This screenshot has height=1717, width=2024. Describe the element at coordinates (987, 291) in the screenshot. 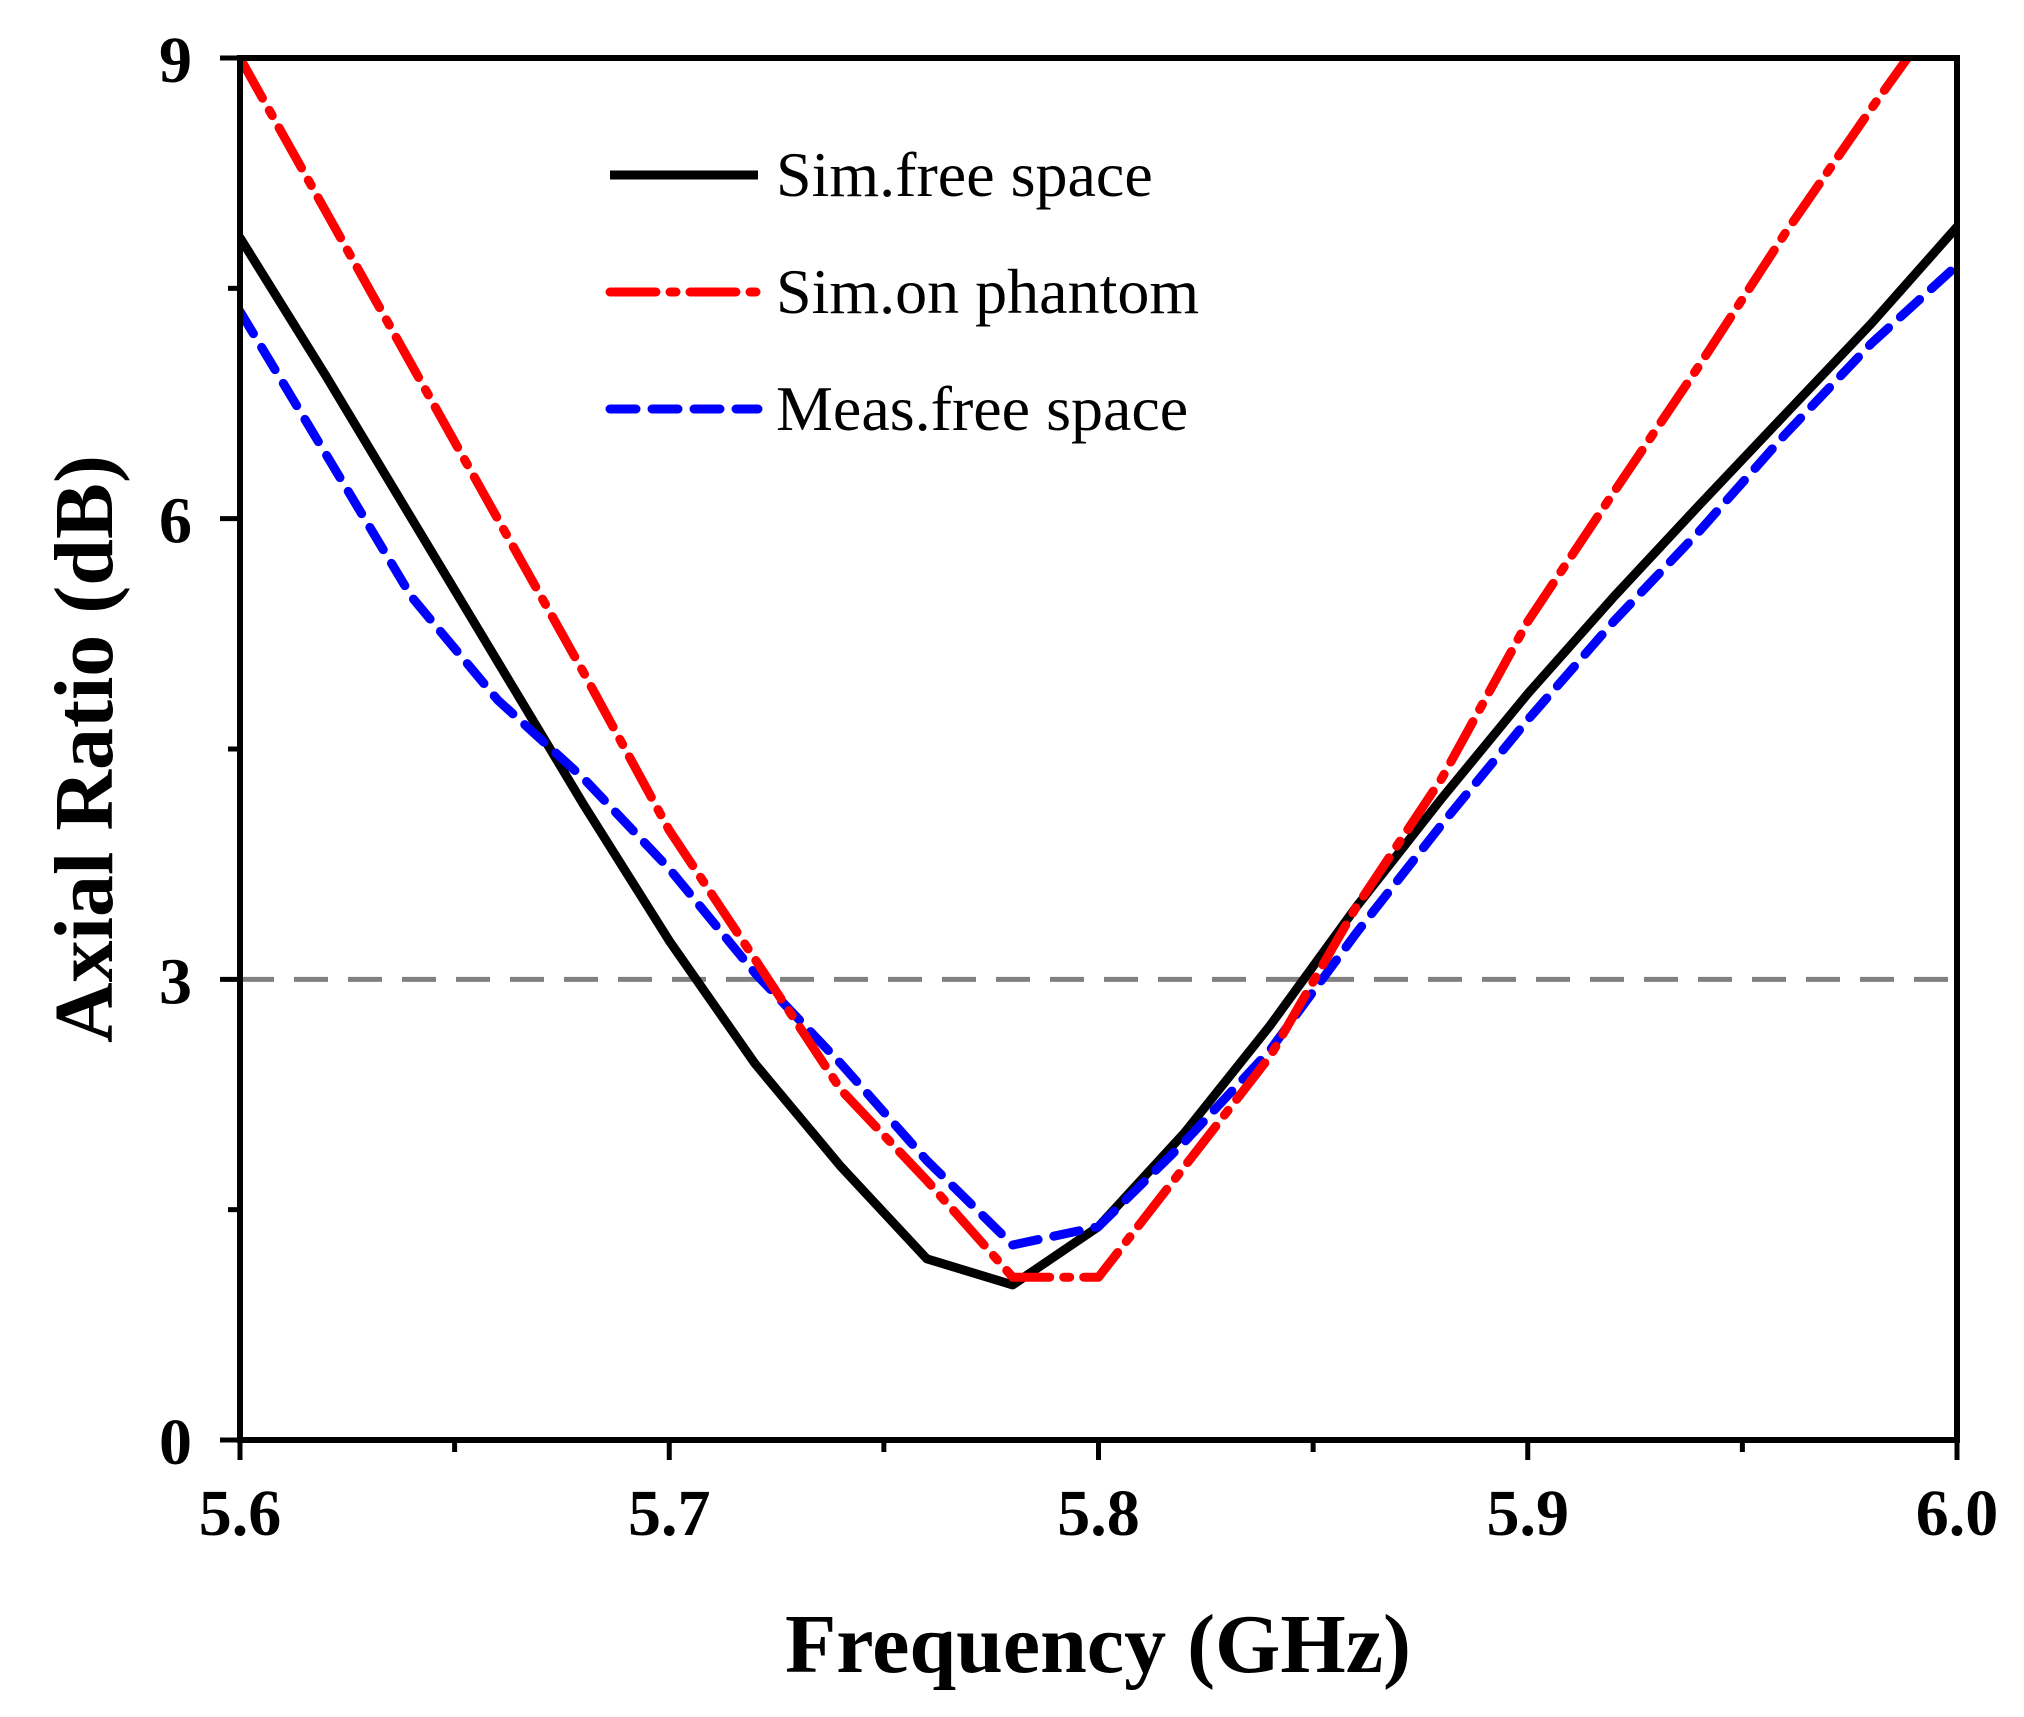

I see `legend-label-sim-on-phantom: Sim.on phantom` at that location.